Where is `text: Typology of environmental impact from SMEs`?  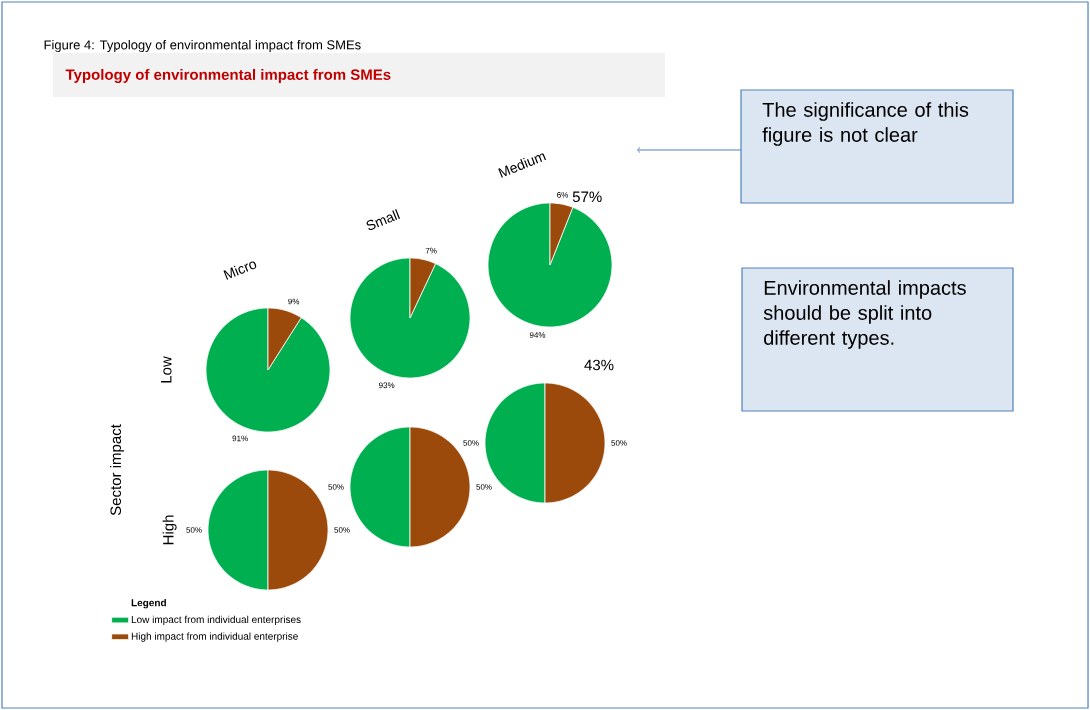
text: Typology of environmental impact from SMEs is located at coordinates (228, 75).